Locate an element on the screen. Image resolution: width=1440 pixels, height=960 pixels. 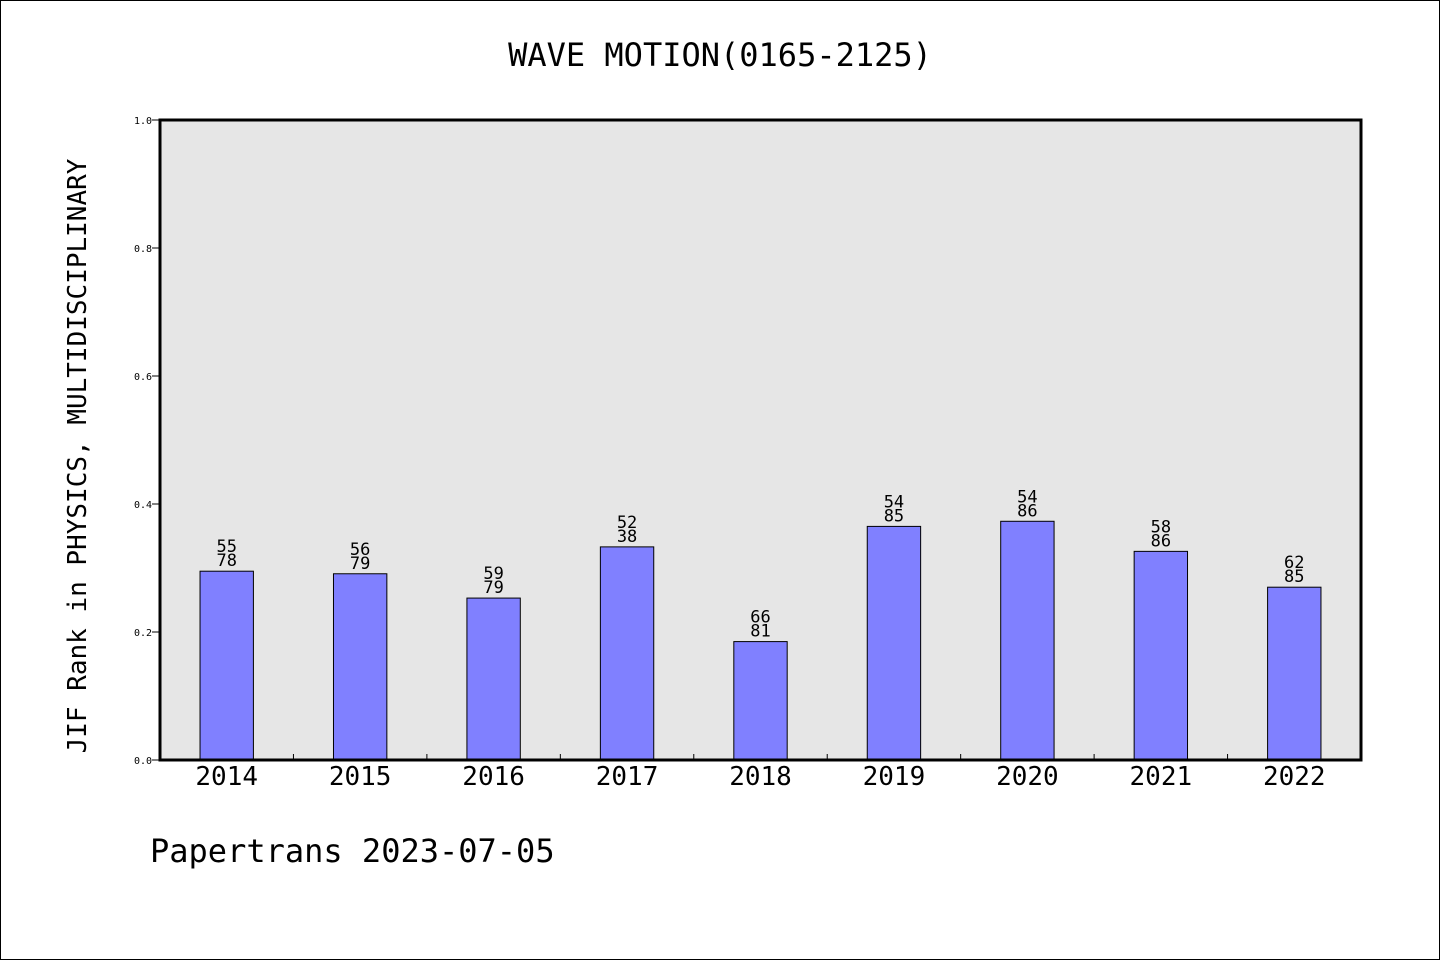
y-tick-label: 0.0 is located at coordinates (143, 761).